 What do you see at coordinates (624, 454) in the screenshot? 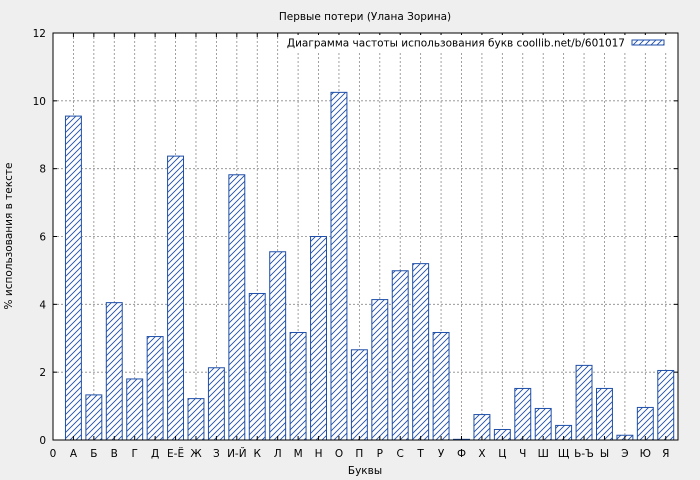
I see `x-tick-label: Э` at bounding box center [624, 454].